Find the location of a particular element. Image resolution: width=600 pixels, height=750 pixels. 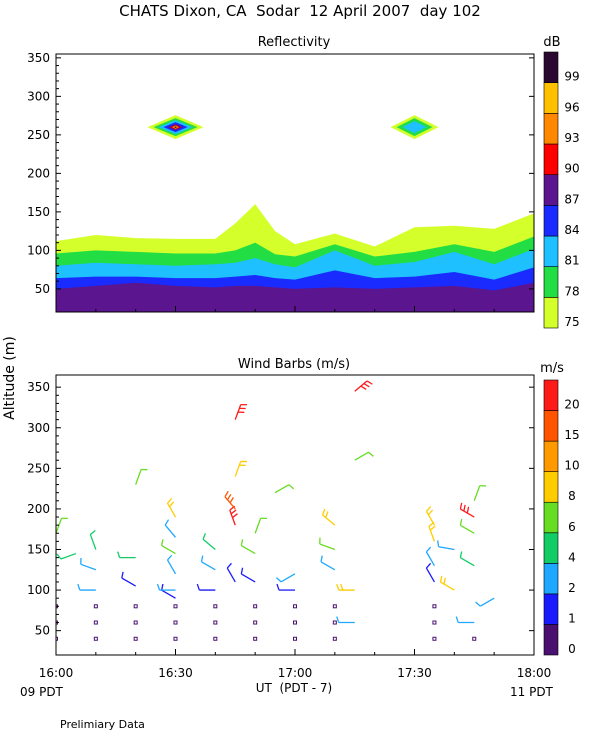

y-tick-label: 150 is located at coordinates (38, 212).